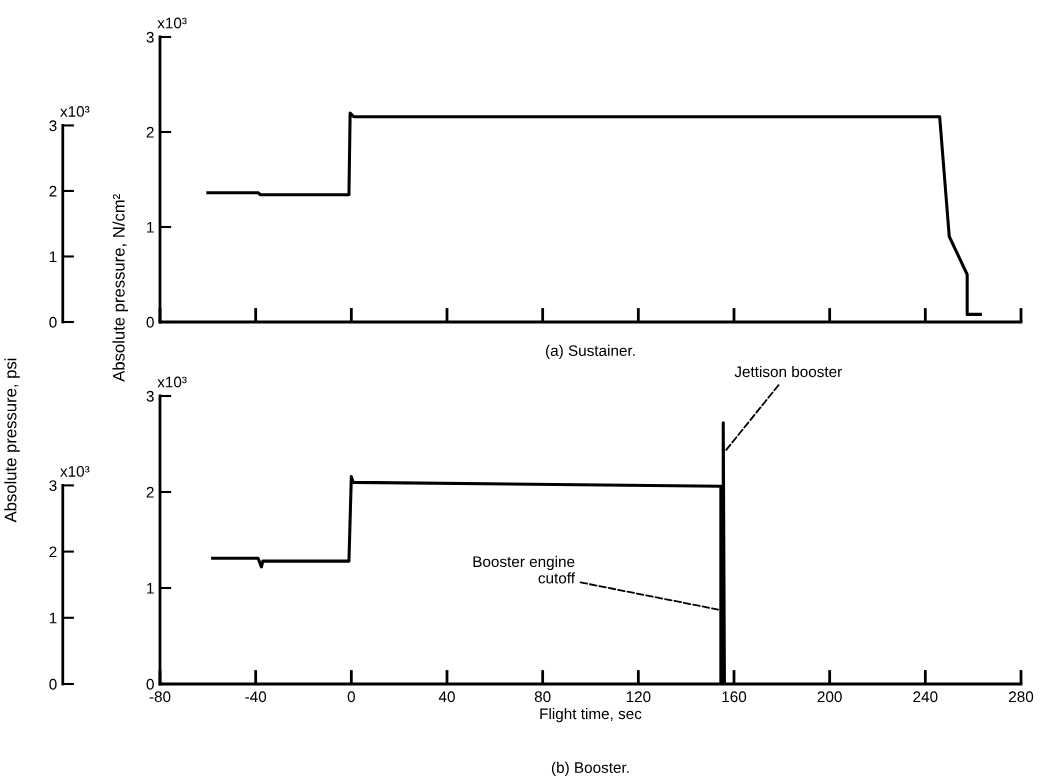 Image resolution: width=1043 pixels, height=779 pixels. Describe the element at coordinates (1021, 697) in the screenshot. I see `x-tick-label: 280` at that location.